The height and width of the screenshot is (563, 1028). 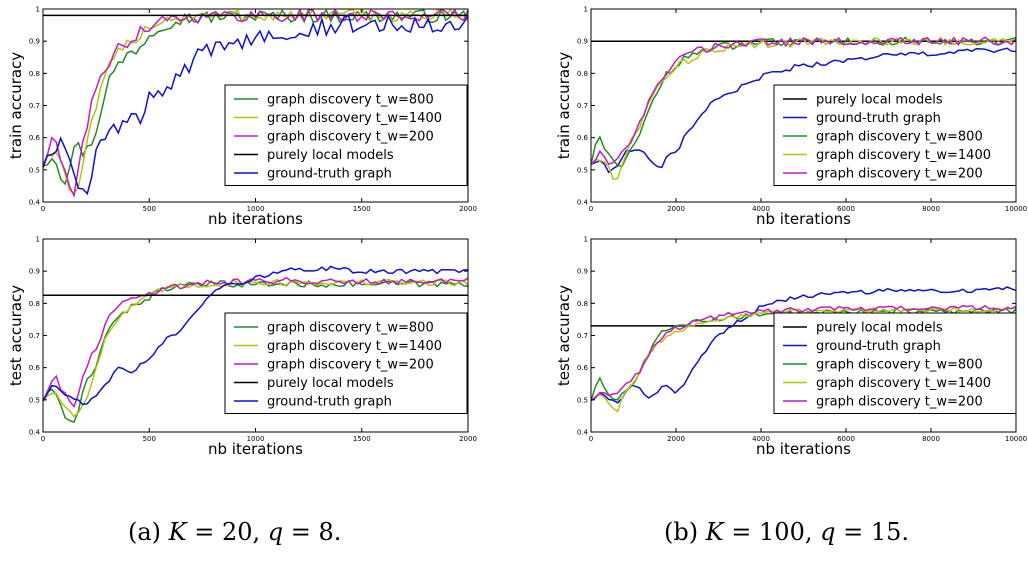 What do you see at coordinates (714, 532) in the screenshot?
I see `caption-b-k: K` at bounding box center [714, 532].